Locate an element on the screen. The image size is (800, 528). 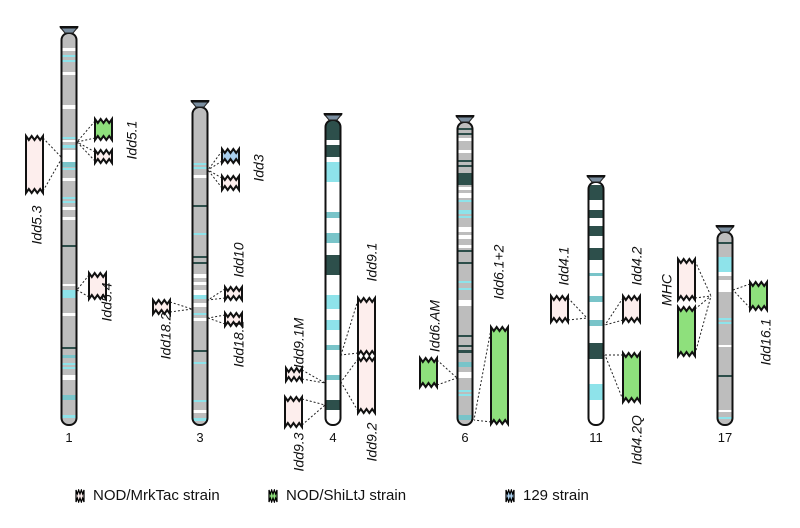
locus-idd4-2: Idd4.2 is located at coordinates (624, 286).